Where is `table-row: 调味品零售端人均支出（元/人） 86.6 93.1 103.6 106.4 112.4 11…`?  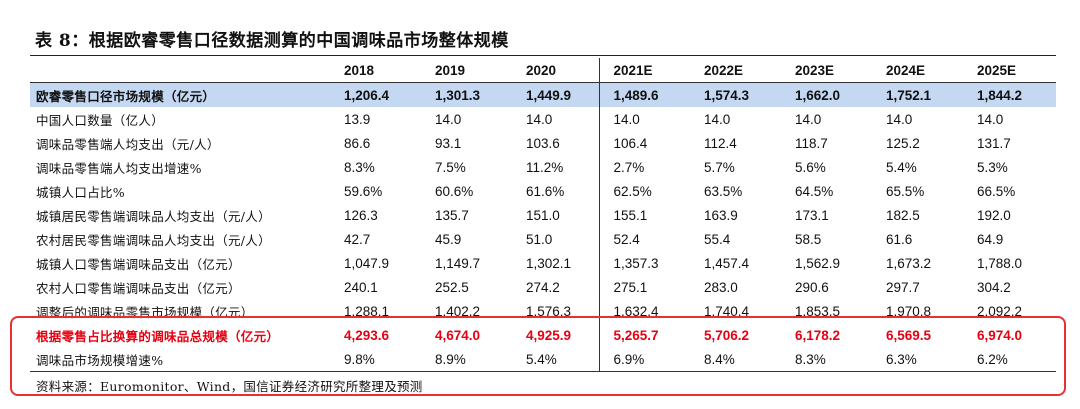 table-row: 调味品零售端人均支出（元/人） 86.6 93.1 103.6 106.4 112.4 11… is located at coordinates (543, 143).